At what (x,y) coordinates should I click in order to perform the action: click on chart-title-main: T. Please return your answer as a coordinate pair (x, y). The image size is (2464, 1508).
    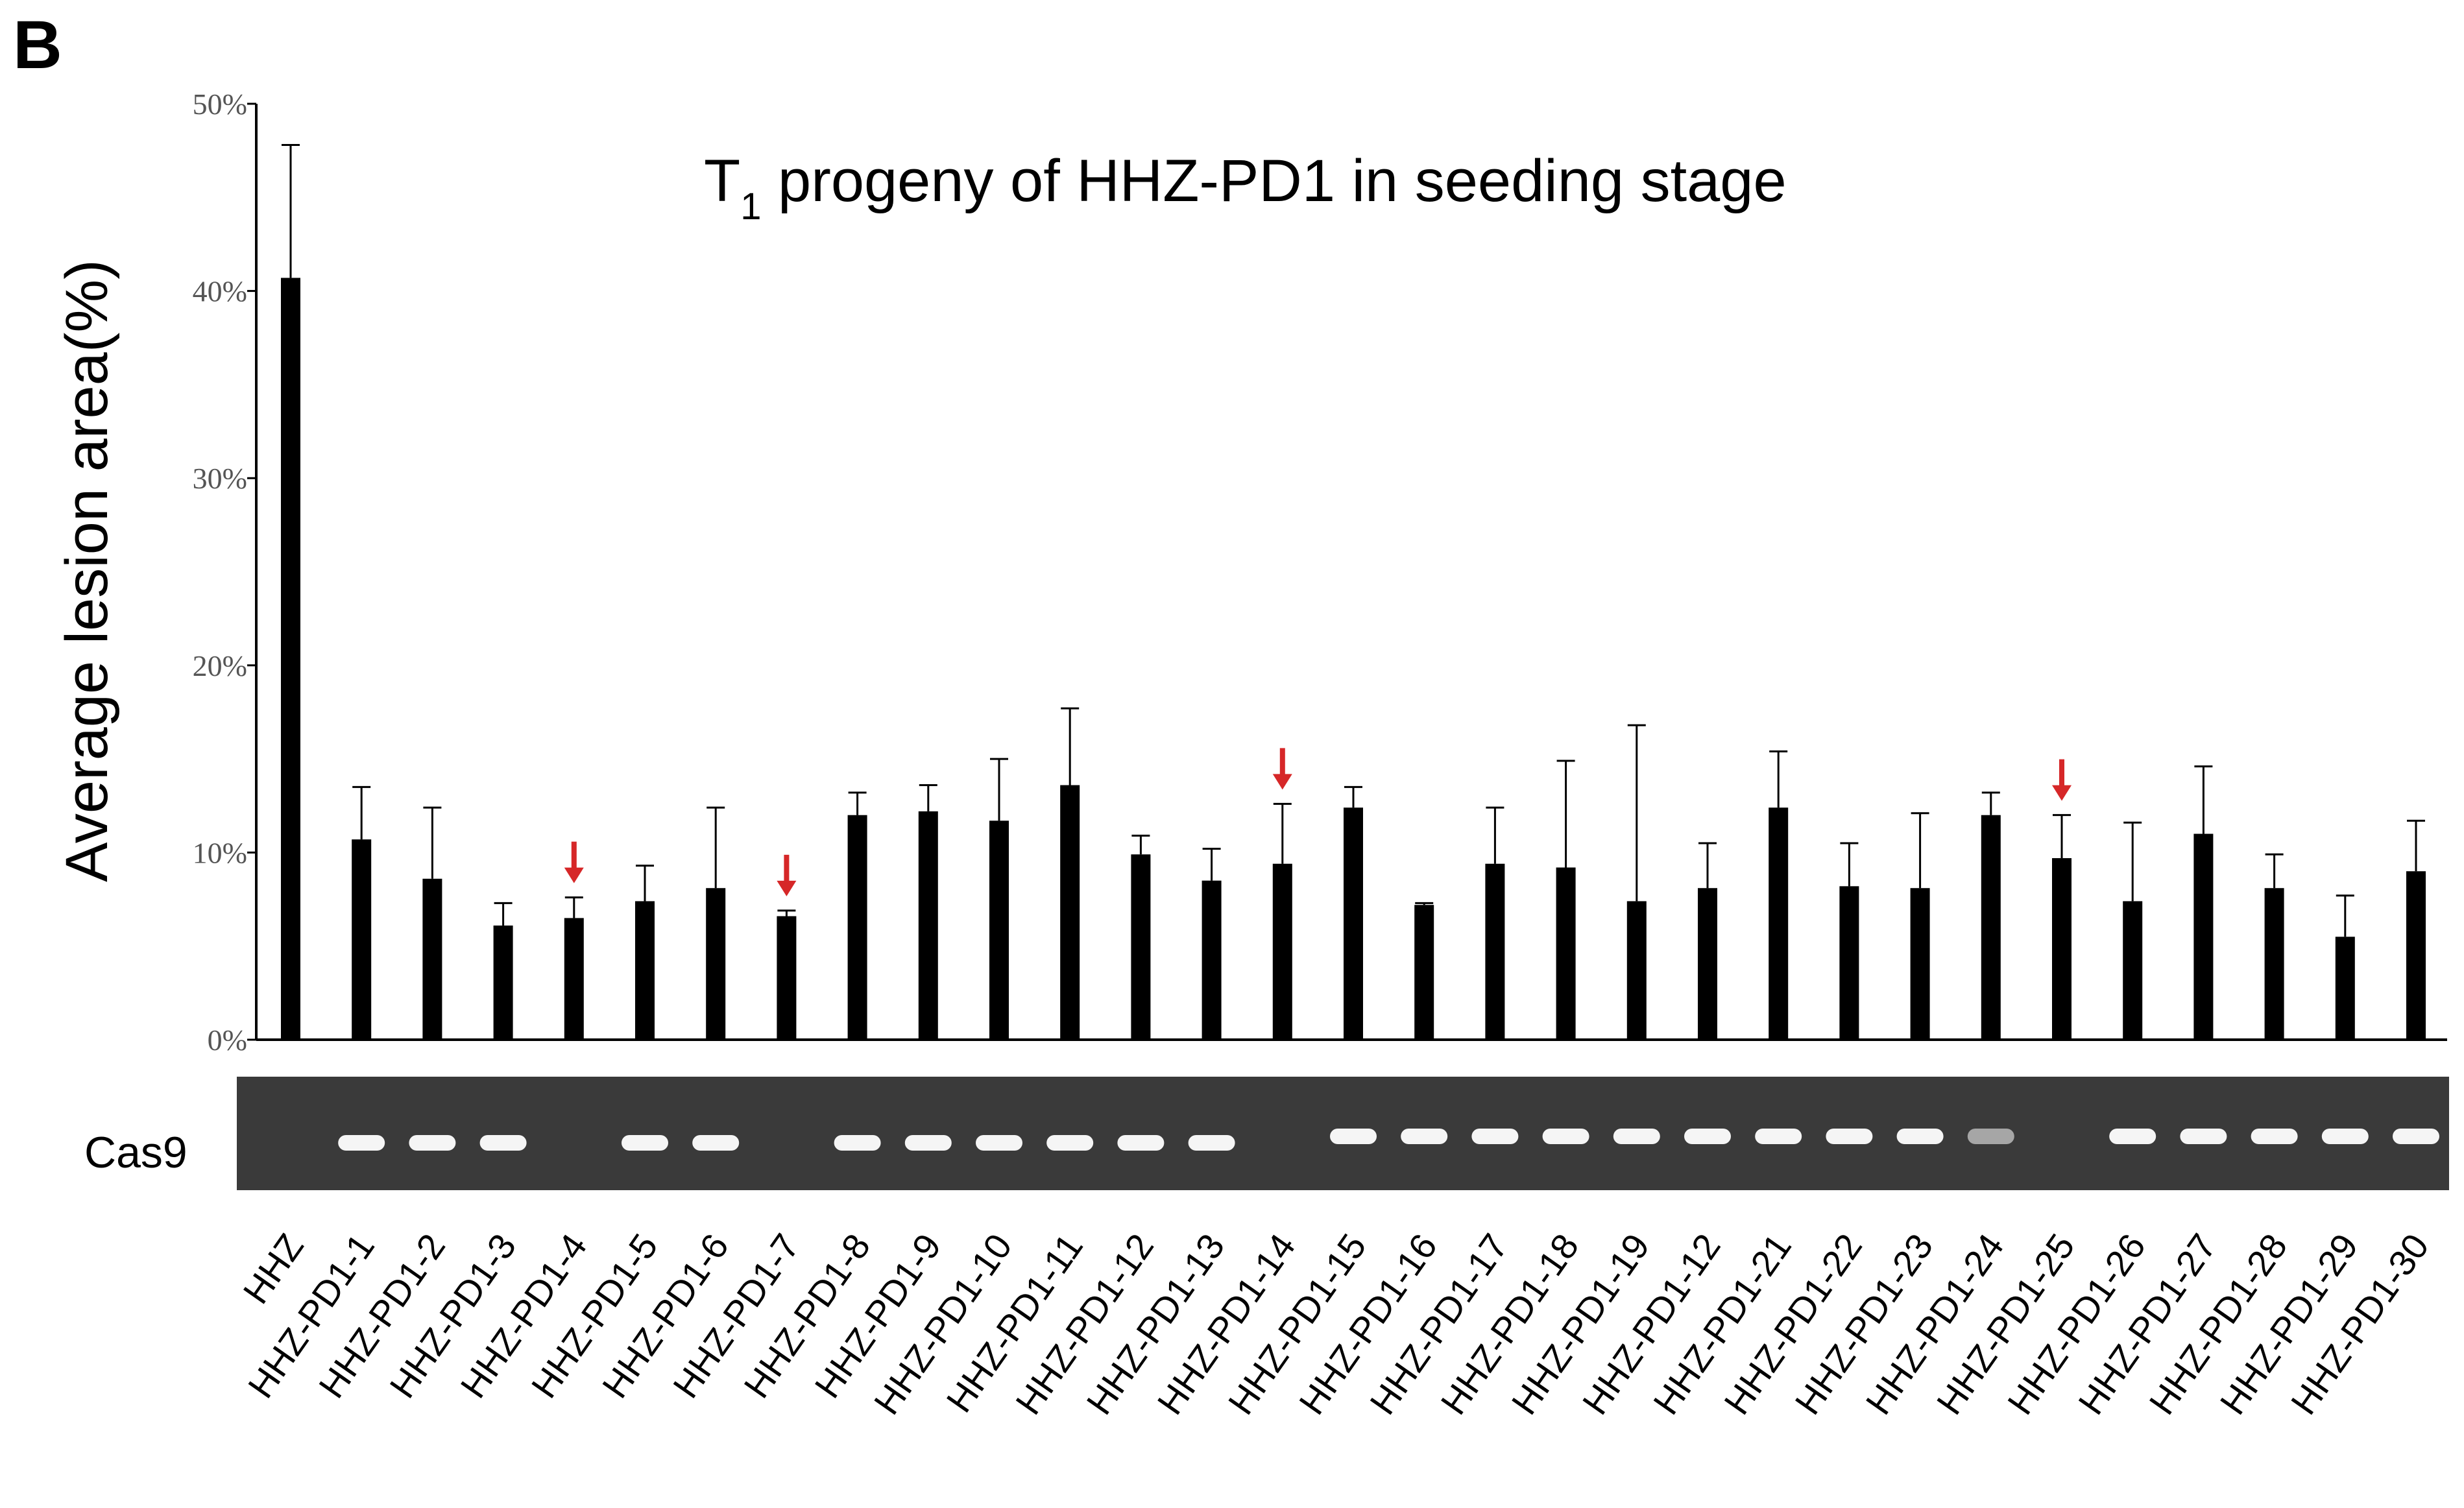
    Looking at the image, I should click on (722, 181).